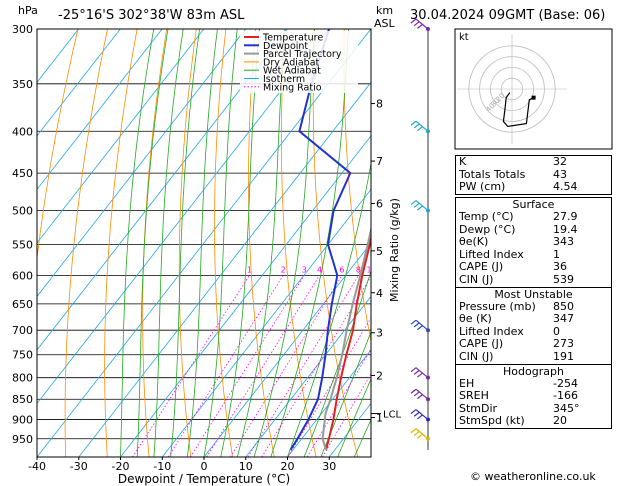  What do you see at coordinates (533, 371) in the screenshot?
I see `hodograph-table-title: Hodograph` at bounding box center [533, 371].